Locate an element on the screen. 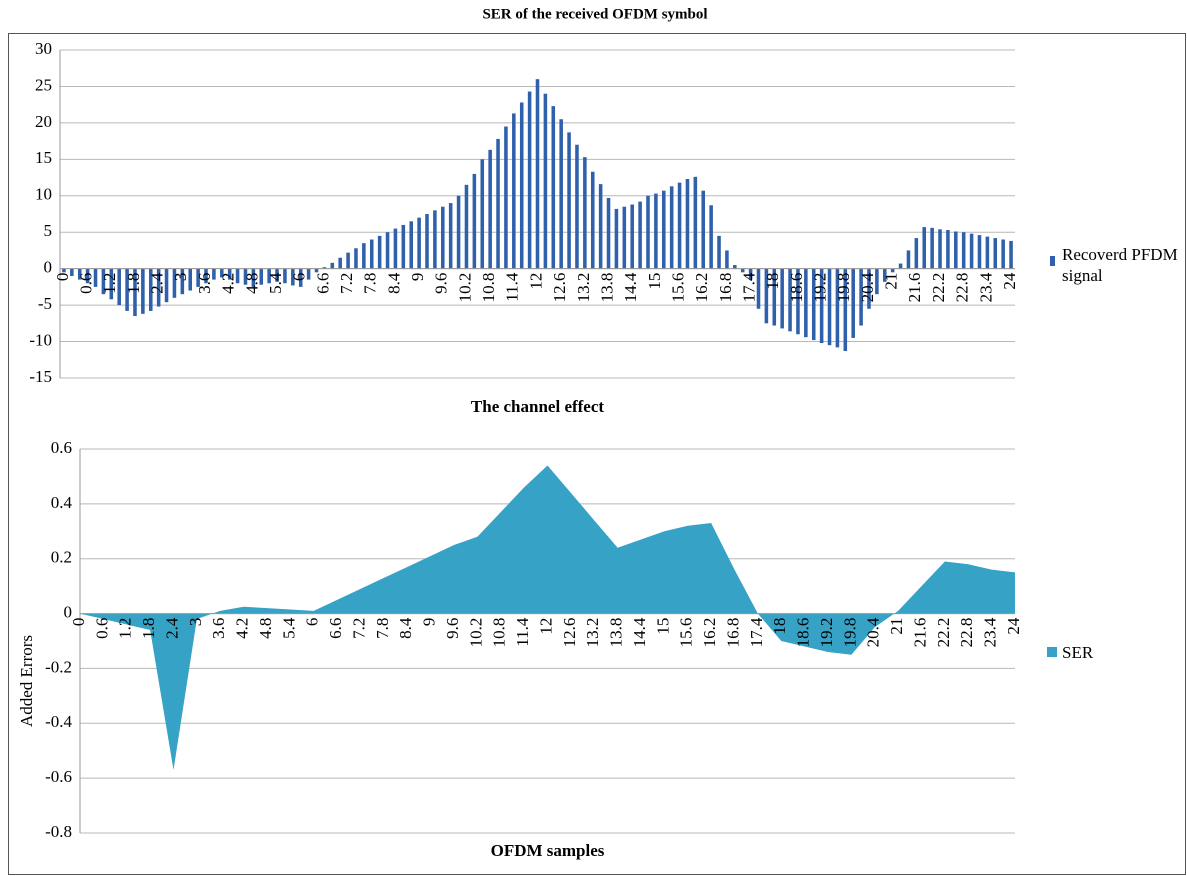 Image resolution: width=1187 pixels, height=876 pixels. x-tick-label: 8.4 is located at coordinates (405, 628).